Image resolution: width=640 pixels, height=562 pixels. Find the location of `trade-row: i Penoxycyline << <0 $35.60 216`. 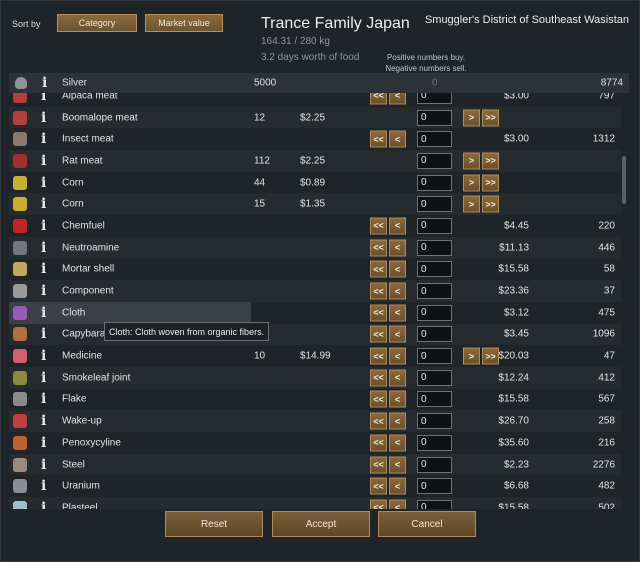

trade-row: i Penoxycyline << <0 $35.60 216 is located at coordinates (315, 443).